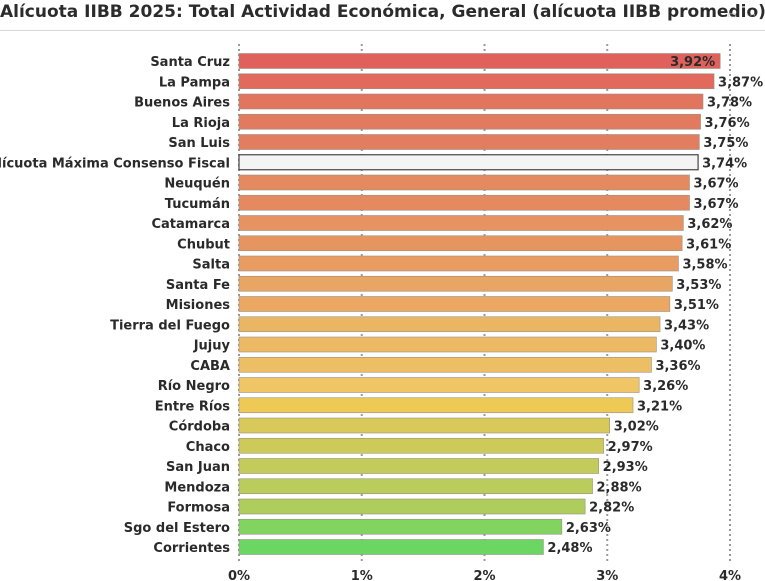 This screenshot has width=765, height=581. I want to click on data-label: 3,53%, so click(698, 285).